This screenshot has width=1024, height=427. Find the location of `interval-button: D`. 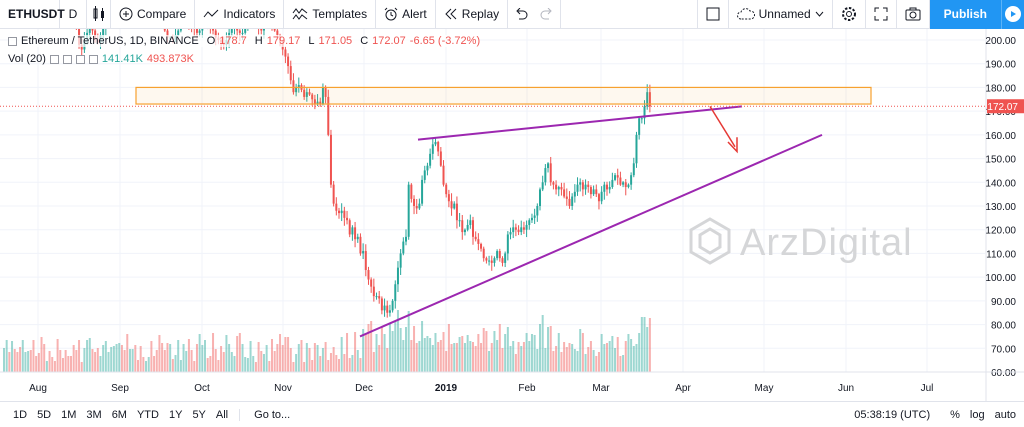

interval-button: D is located at coordinates (73, 14).